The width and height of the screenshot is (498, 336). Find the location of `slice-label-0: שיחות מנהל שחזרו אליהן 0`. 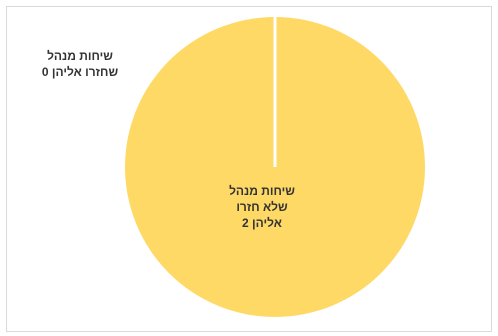

slice-label-0: שיחות מנהל שחזרו אליהן 0 is located at coordinates (80, 64).